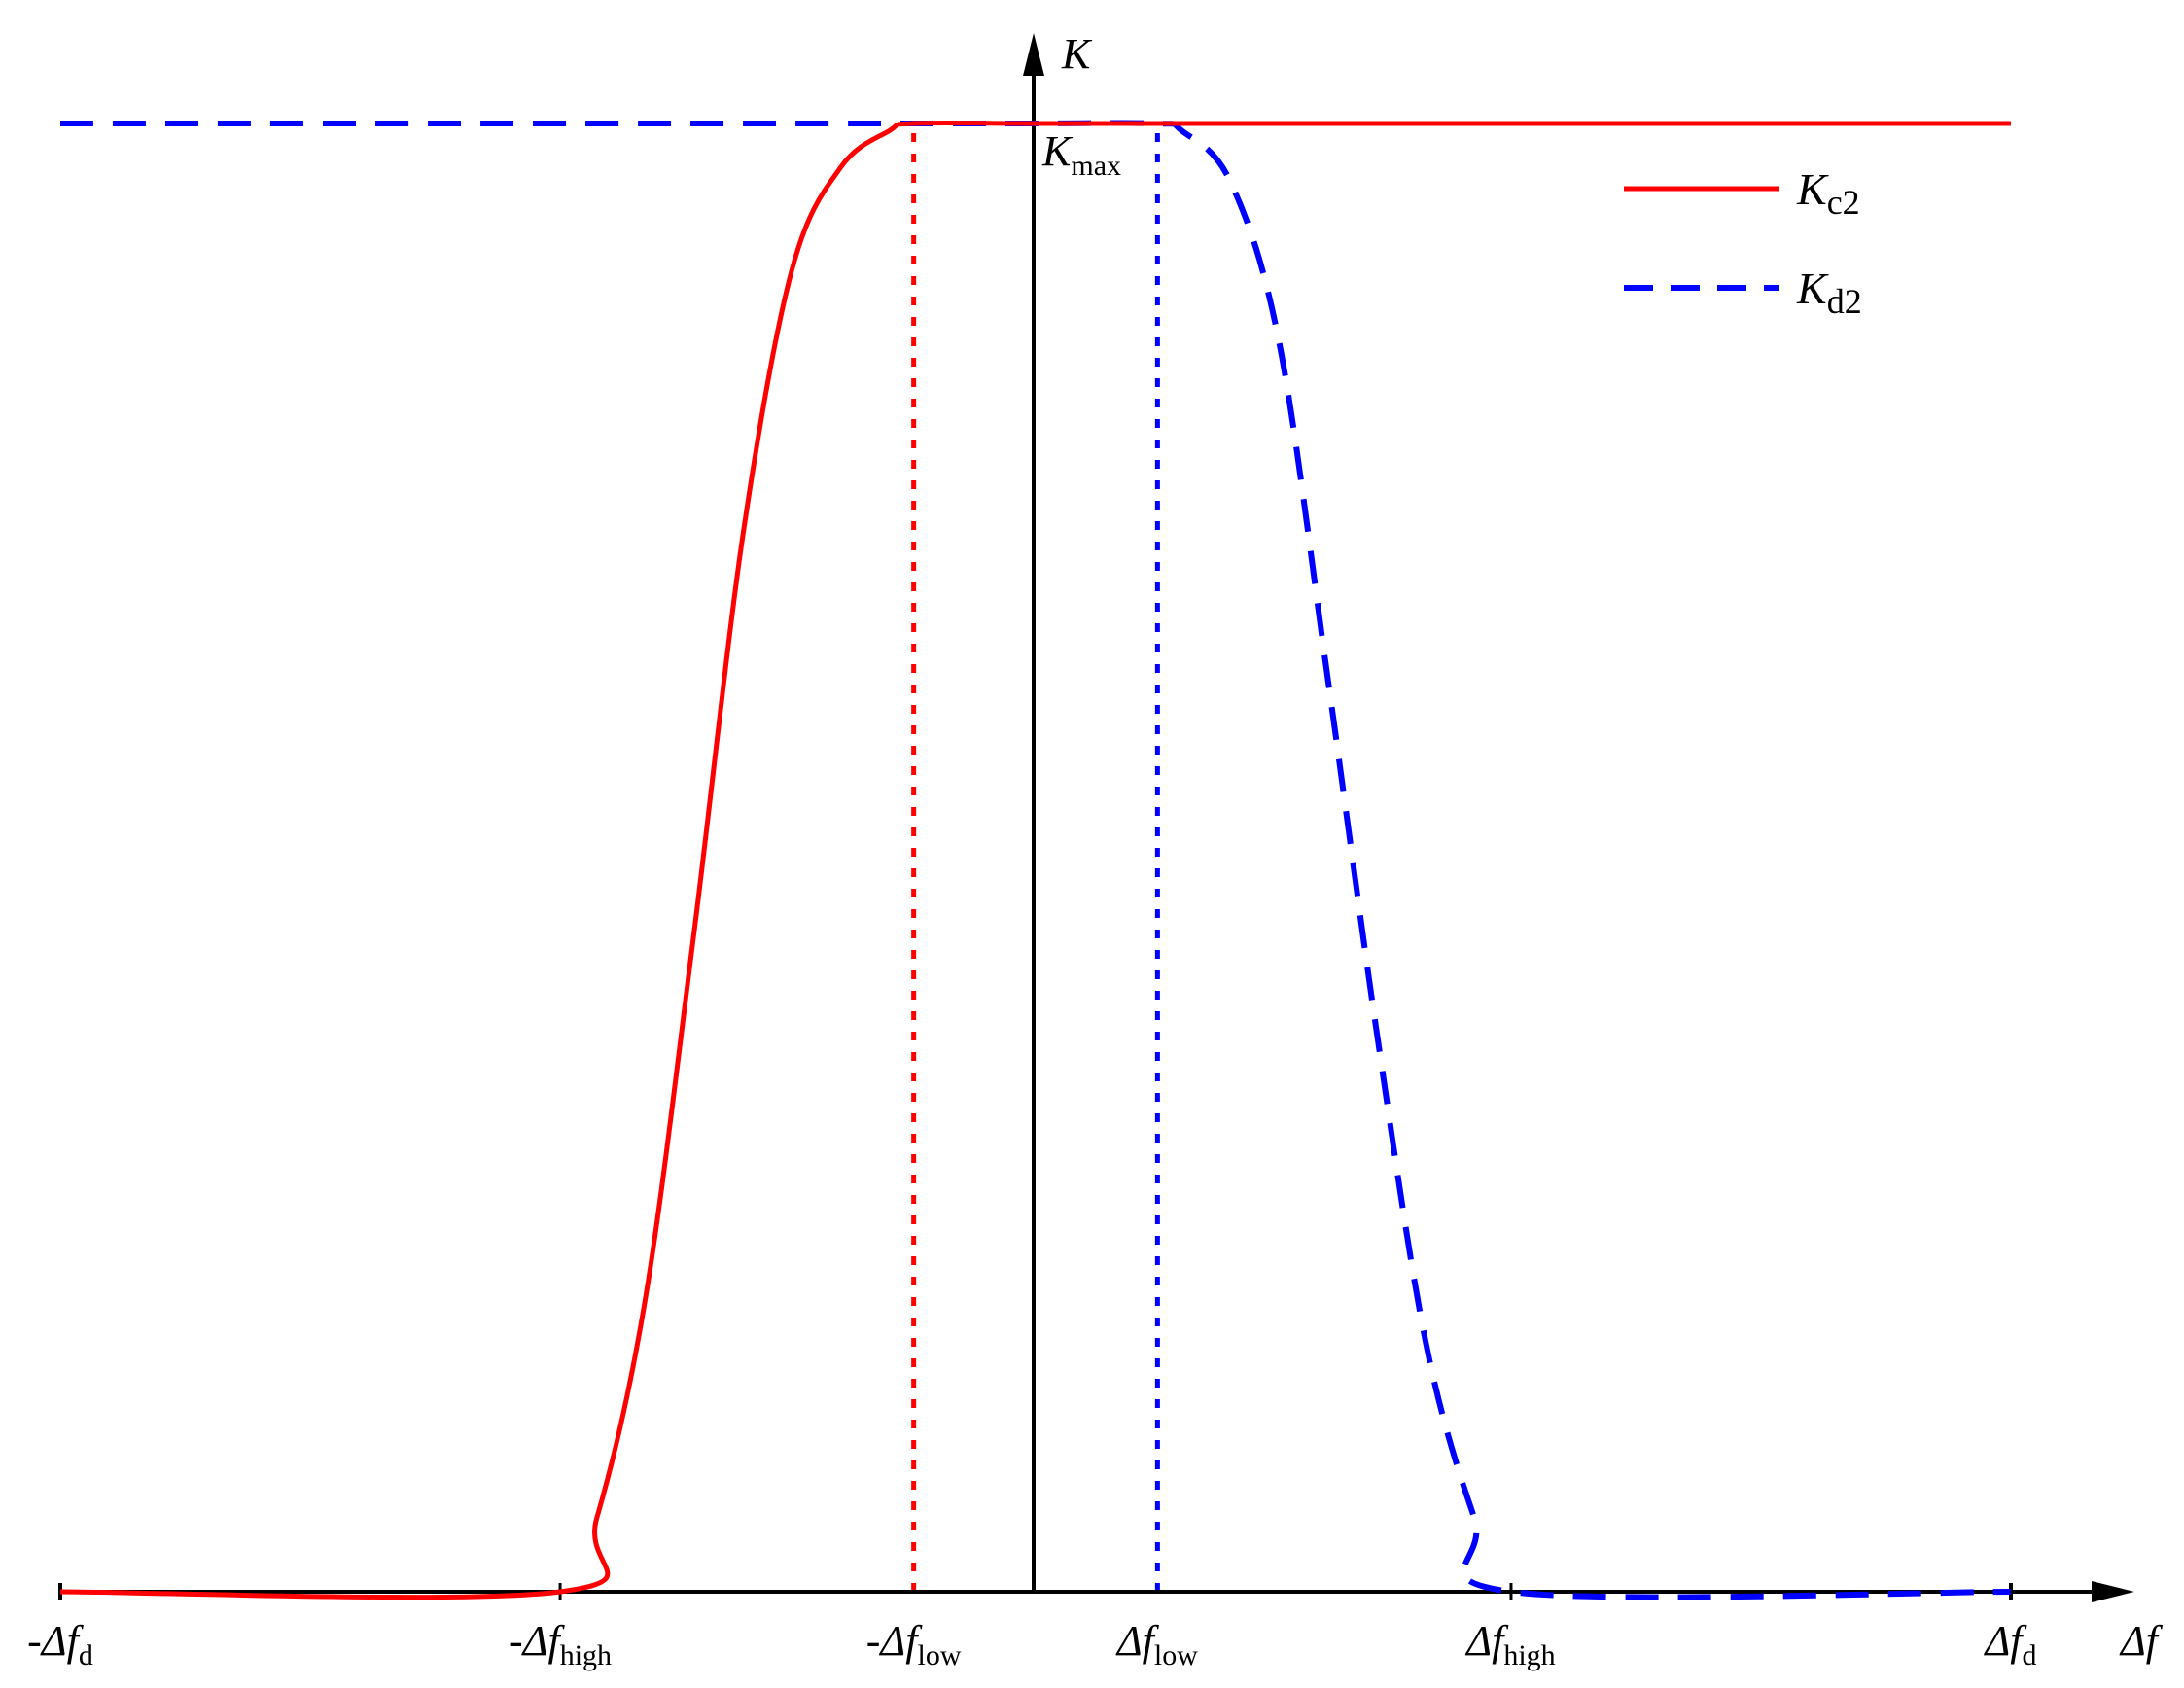 This screenshot has height=1688, width=2184. I want to click on y-tick-label-kmax: Kmax, so click(1081, 154).